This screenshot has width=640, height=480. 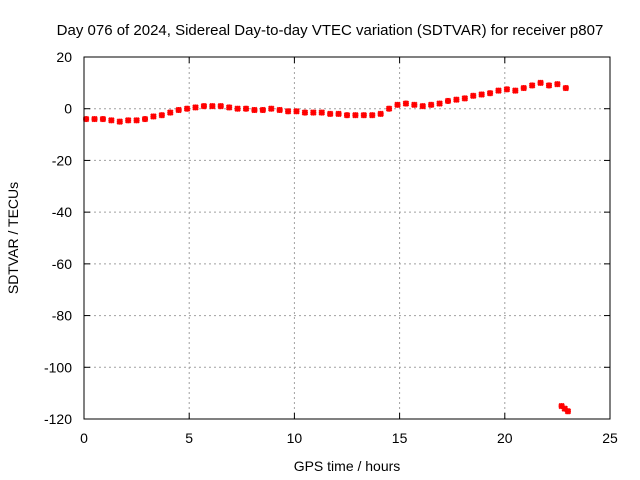 What do you see at coordinates (68, 109) in the screenshot?
I see `y-tick-label: 0` at bounding box center [68, 109].